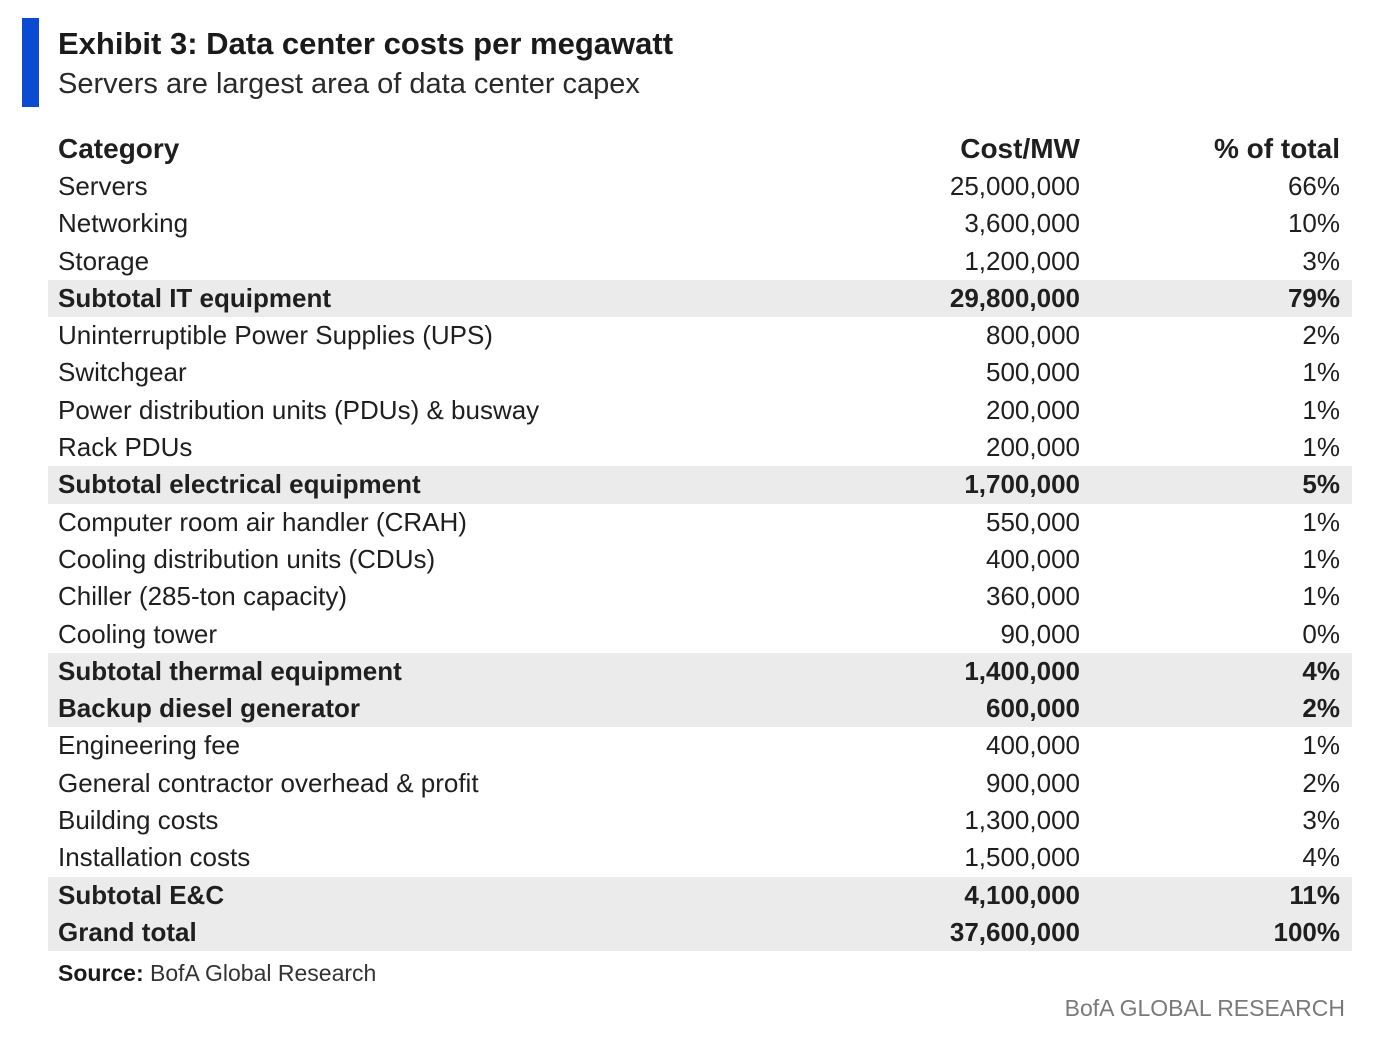 The width and height of the screenshot is (1388, 1047). Describe the element at coordinates (209, 708) in the screenshot. I see `category-cell: Backup diesel generator` at that location.